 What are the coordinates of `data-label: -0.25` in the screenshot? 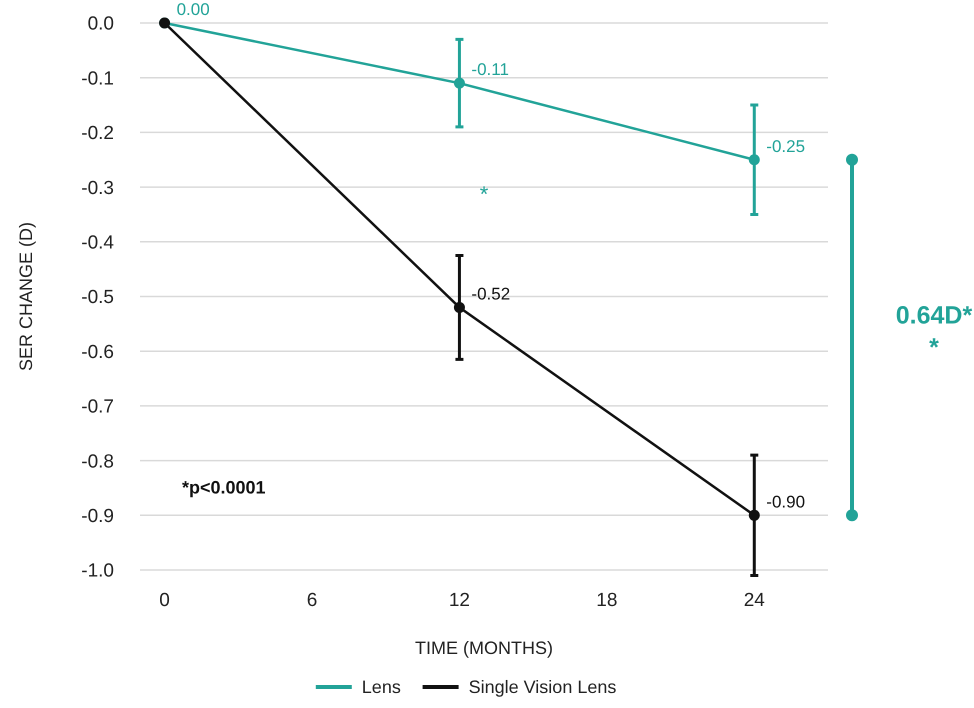 It's located at (786, 146).